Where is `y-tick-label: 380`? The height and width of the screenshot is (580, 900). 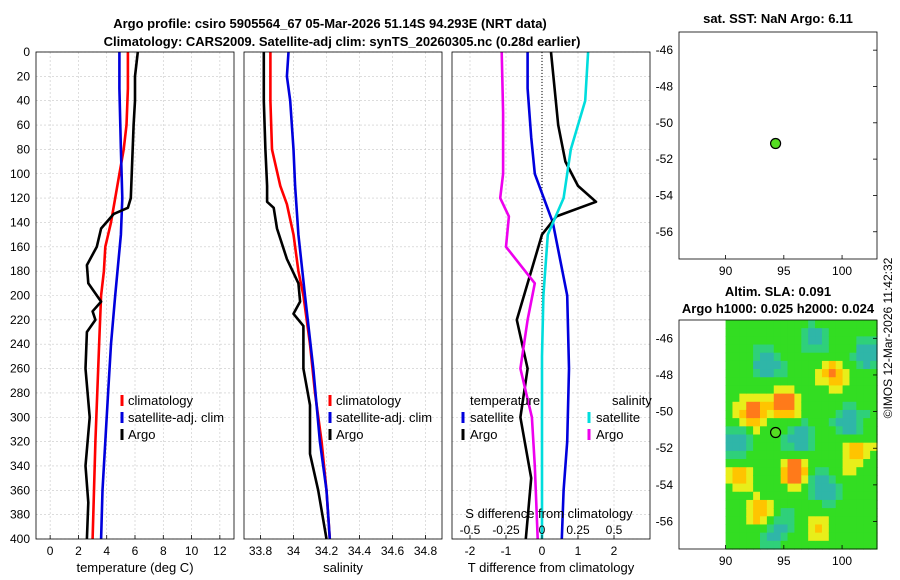
y-tick-label: 380 is located at coordinates (20, 515).